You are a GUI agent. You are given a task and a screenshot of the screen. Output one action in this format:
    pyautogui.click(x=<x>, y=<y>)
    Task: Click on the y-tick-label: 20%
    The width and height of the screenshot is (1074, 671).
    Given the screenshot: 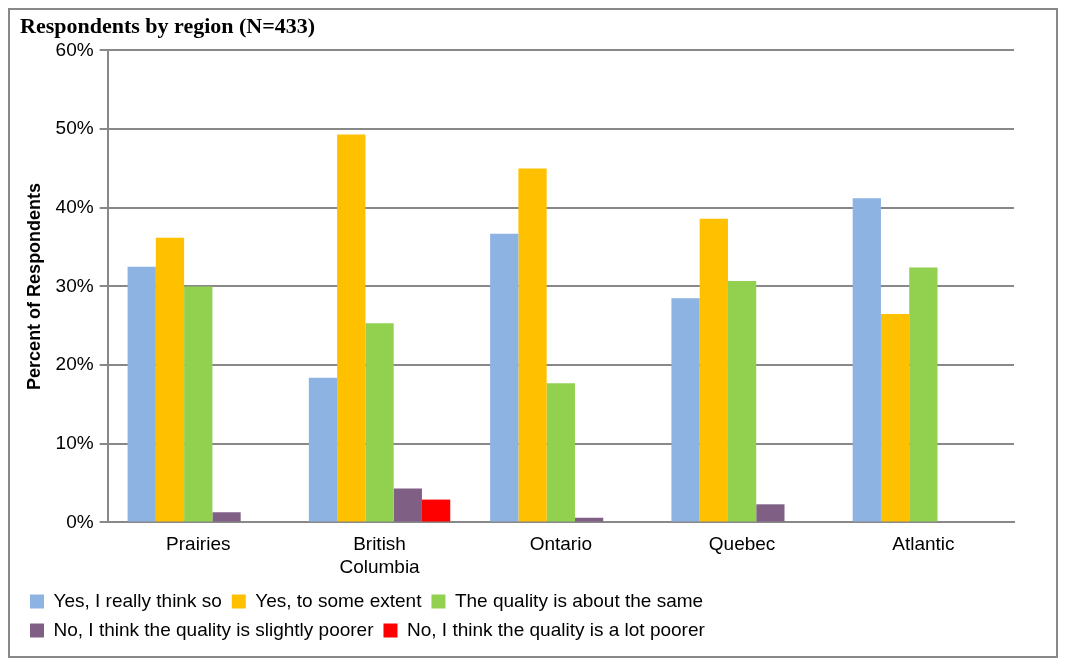 What is the action you would take?
    pyautogui.click(x=74, y=364)
    